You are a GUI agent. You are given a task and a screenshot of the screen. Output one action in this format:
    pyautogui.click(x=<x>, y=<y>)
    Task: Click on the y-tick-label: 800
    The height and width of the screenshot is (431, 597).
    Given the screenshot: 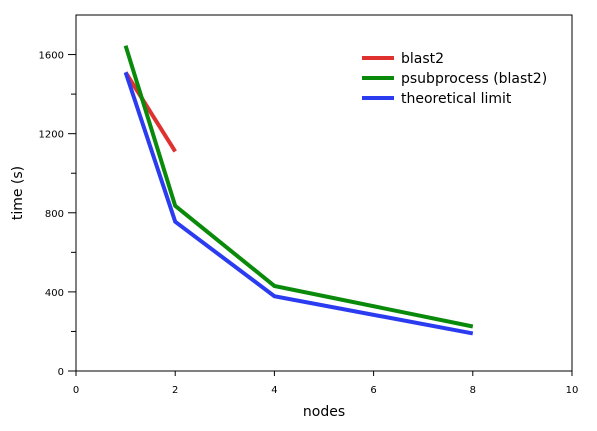 What is the action you would take?
    pyautogui.click(x=54, y=214)
    